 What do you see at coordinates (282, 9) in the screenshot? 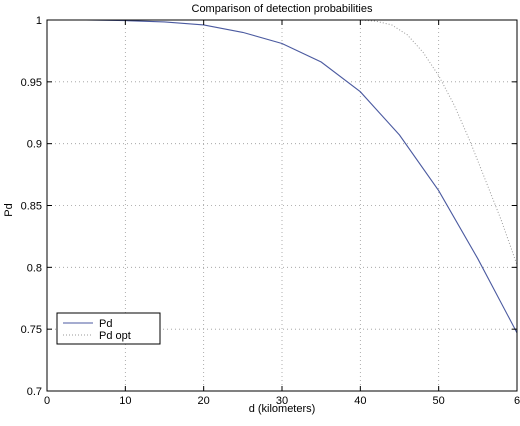
I see `chart-title: Comparison of detection probabilities` at bounding box center [282, 9].